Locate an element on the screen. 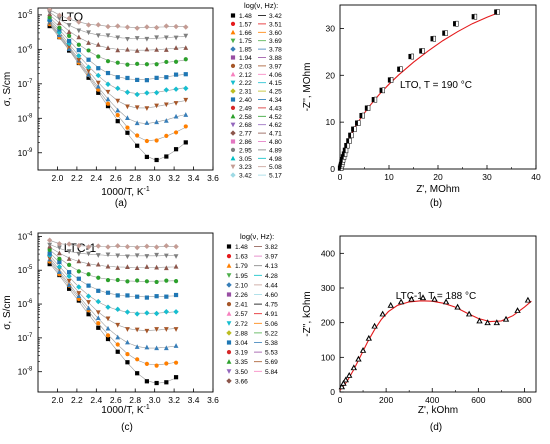 This screenshot has height=444, width=550. x-tick-label: 3.6 is located at coordinates (213, 178).